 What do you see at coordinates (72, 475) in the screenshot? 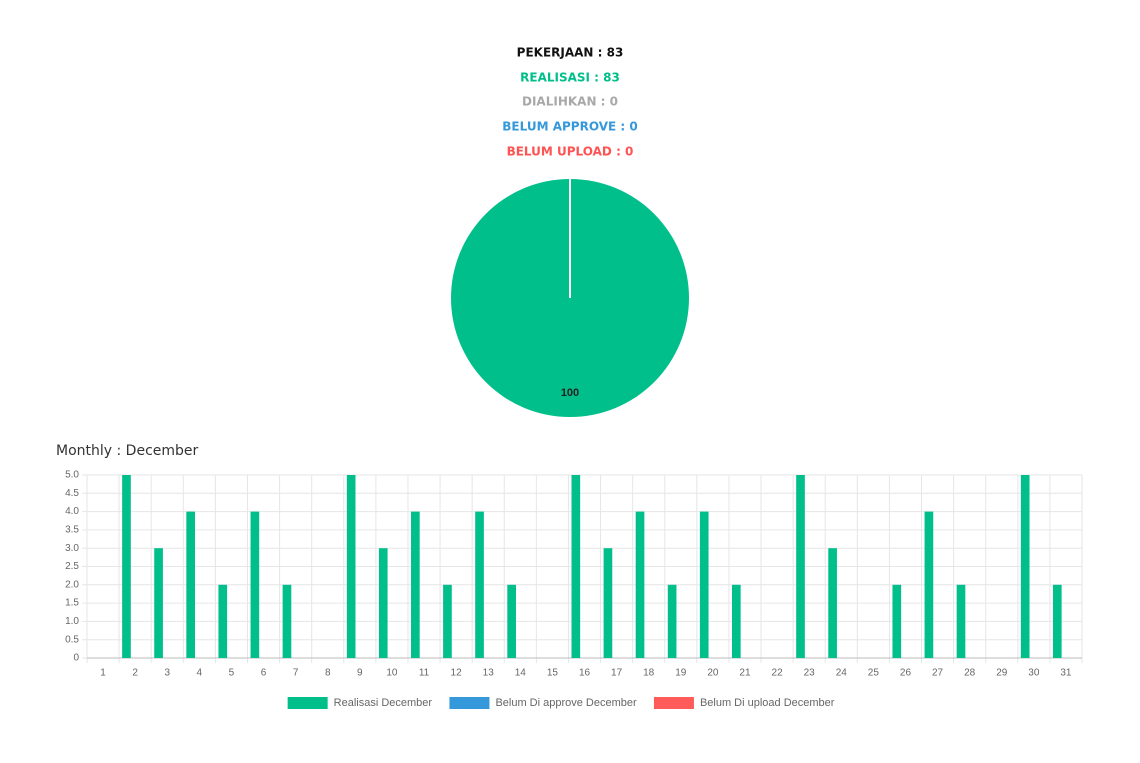
I see `y-tick-label: 5.0` at bounding box center [72, 475].